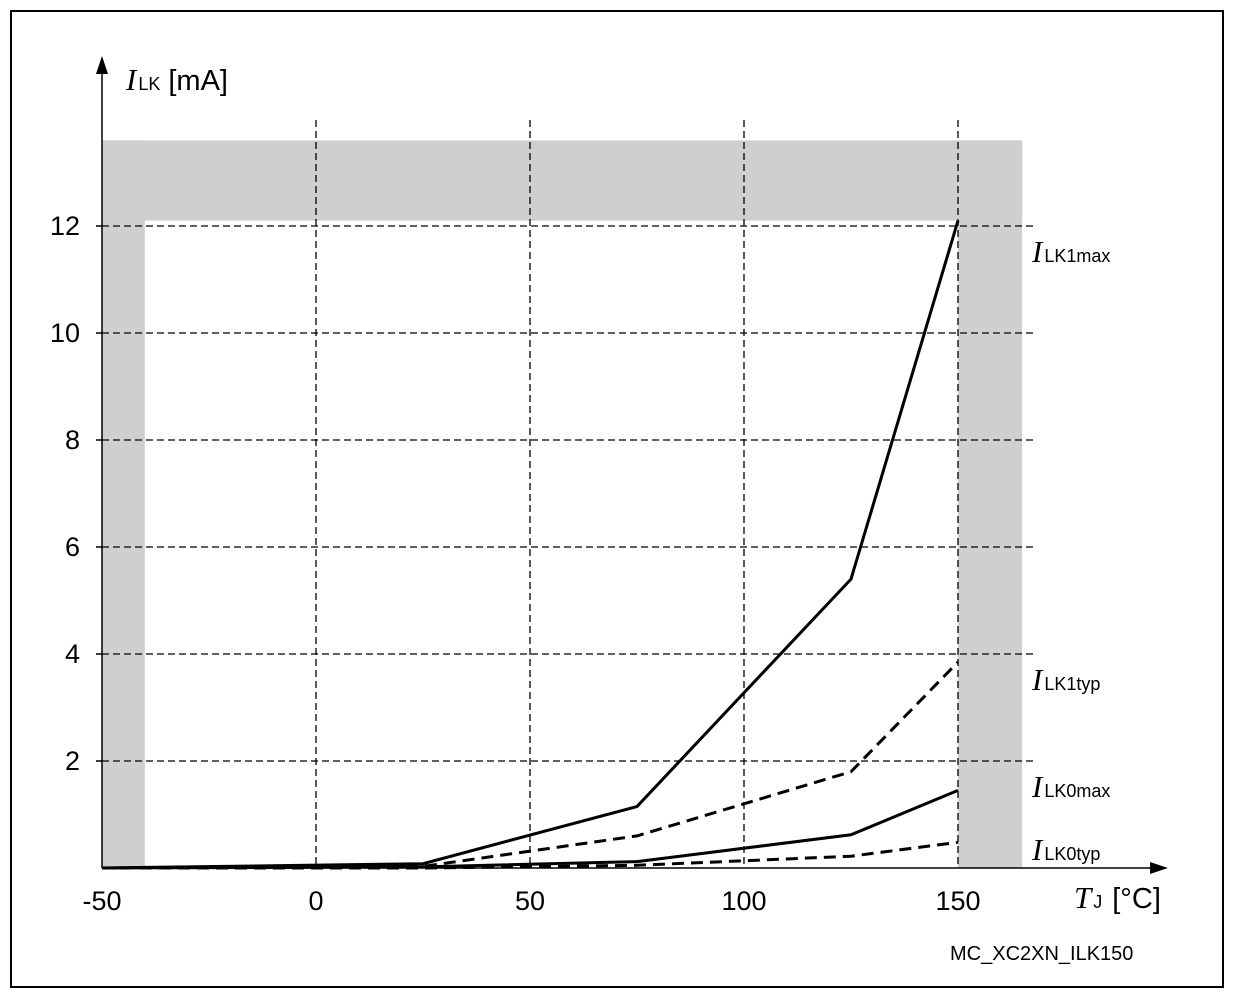 The height and width of the screenshot is (1000, 1235). Describe the element at coordinates (72, 547) in the screenshot. I see `y-tick-label-6: 6` at that location.